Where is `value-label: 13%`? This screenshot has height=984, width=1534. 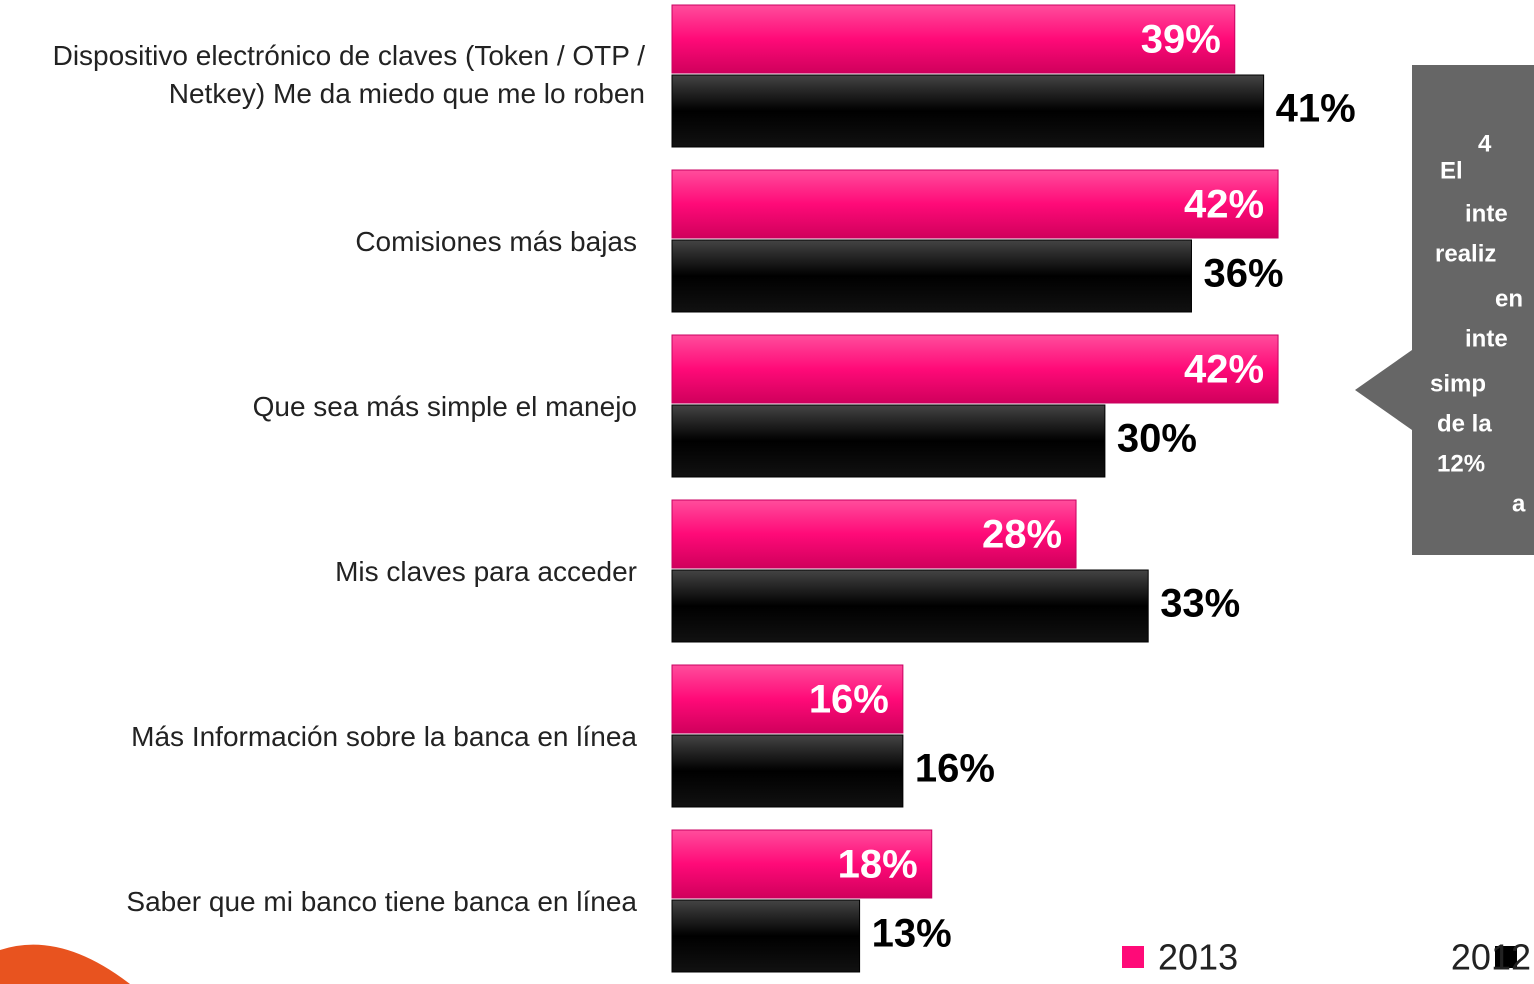
value-label: 13% is located at coordinates (912, 934).